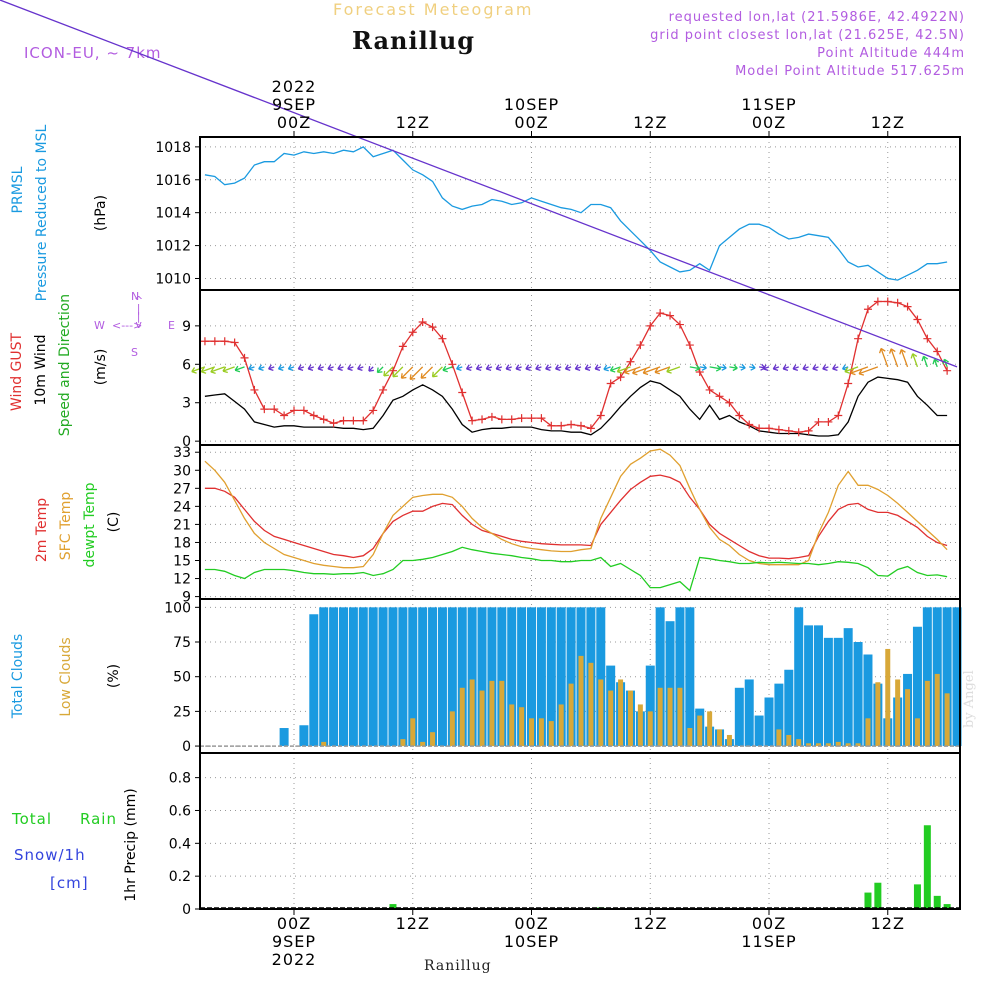 The image size is (1000, 1000). Describe the element at coordinates (180, 844) in the screenshot. I see `y-tick-label: 0.4` at that location.